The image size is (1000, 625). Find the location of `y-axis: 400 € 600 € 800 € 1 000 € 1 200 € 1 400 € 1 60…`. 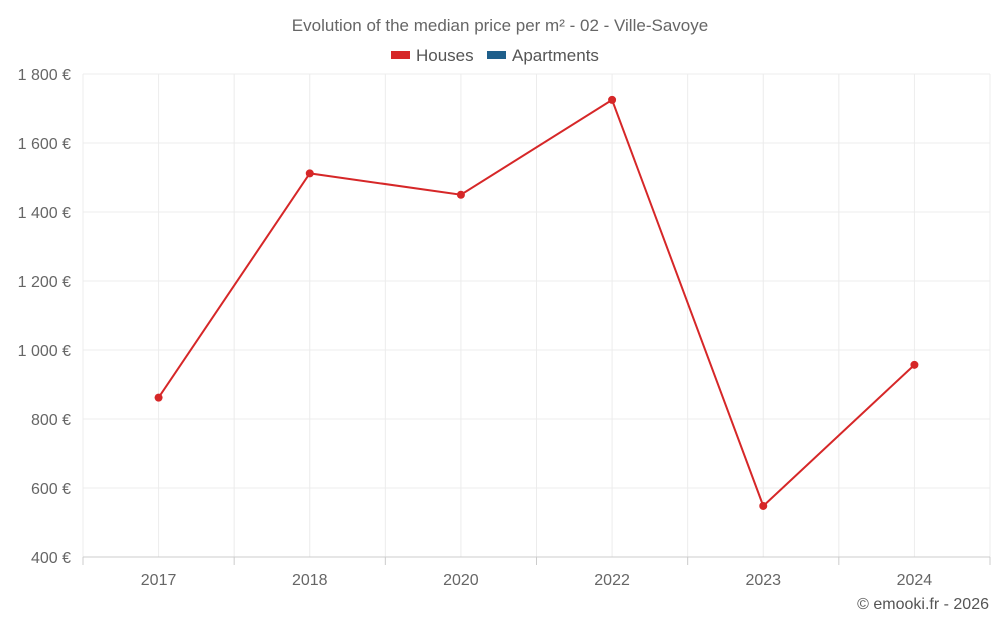

y-axis: 400 € 600 € 800 € 1 000 € 1 200 € 1 400 € 1 60… is located at coordinates (44, 317).